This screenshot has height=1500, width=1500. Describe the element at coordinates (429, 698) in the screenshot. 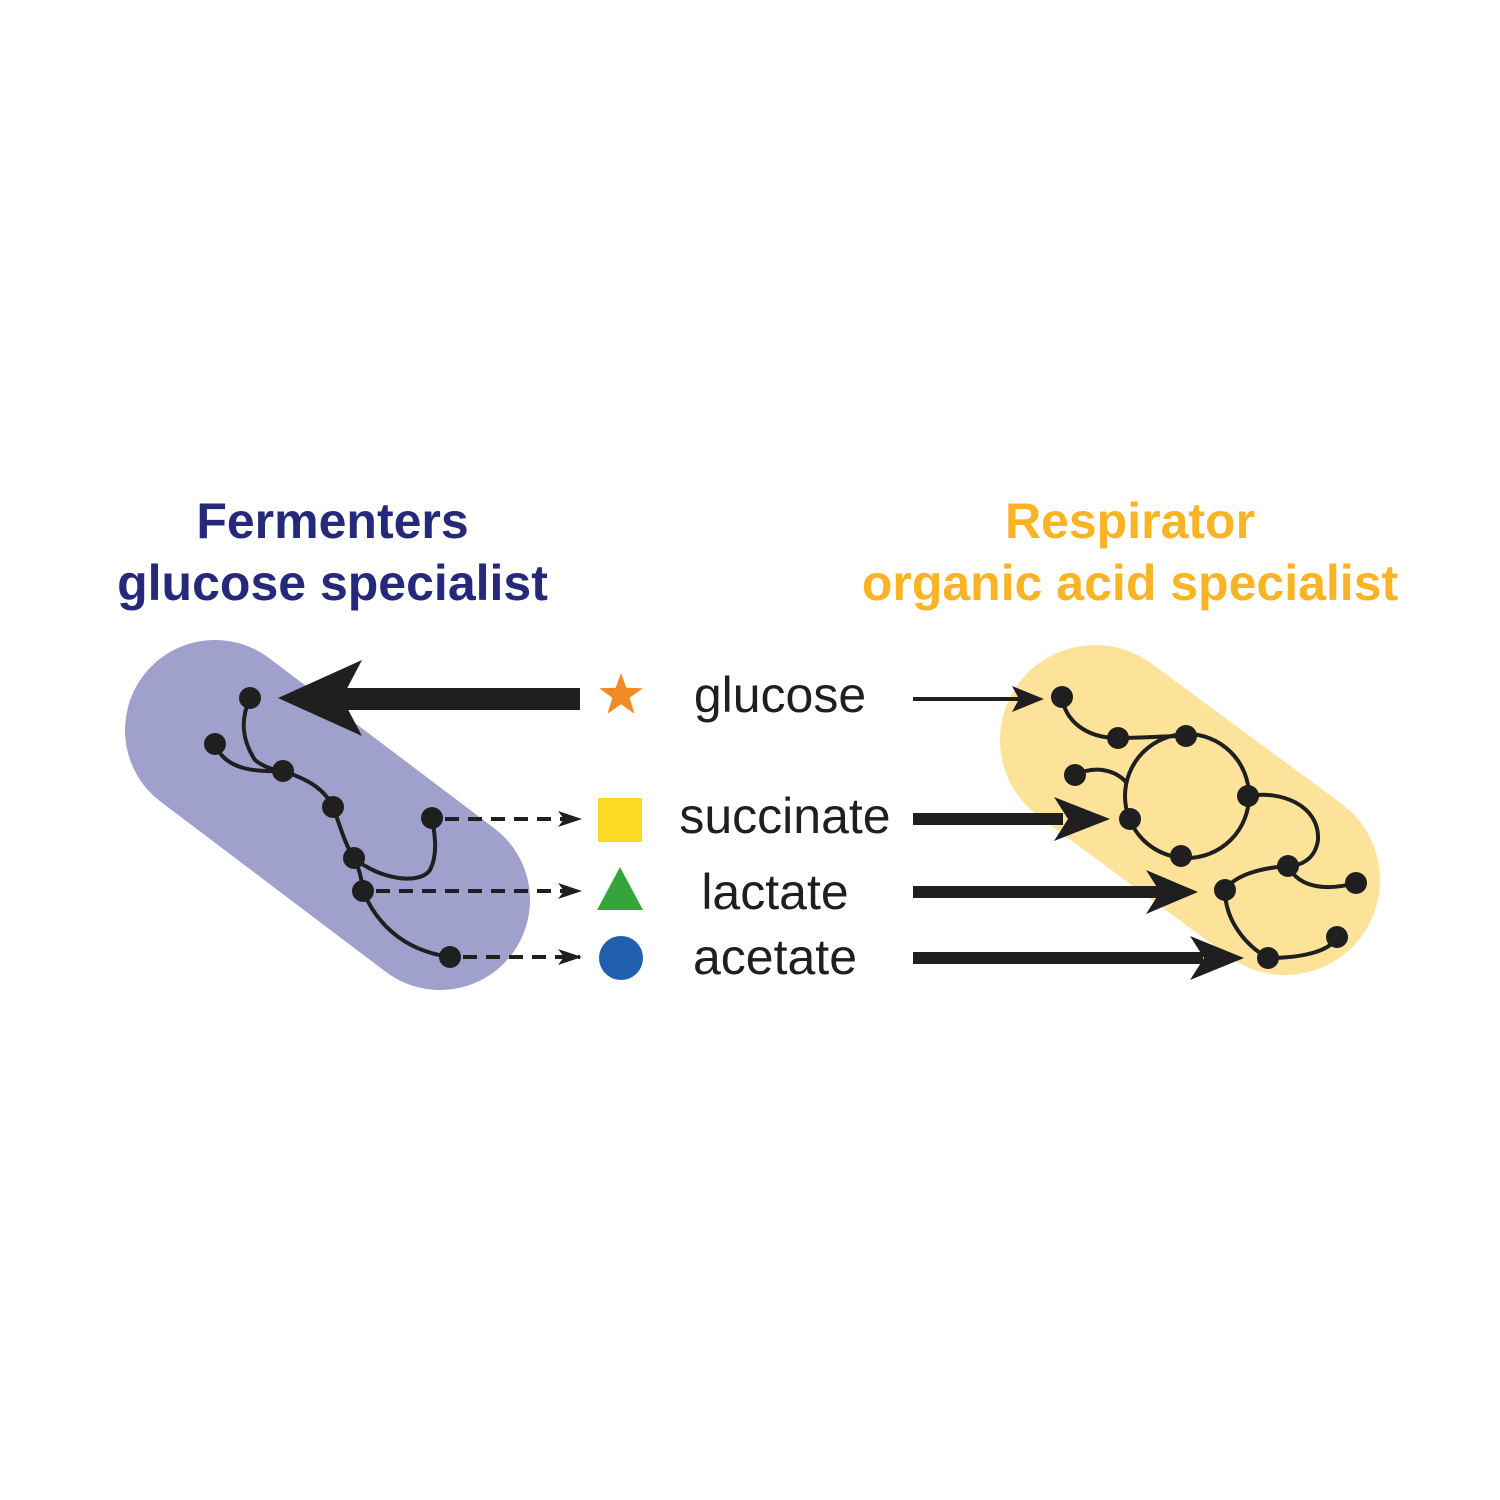

I see `glucose-to-fermenter-arrow` at that location.